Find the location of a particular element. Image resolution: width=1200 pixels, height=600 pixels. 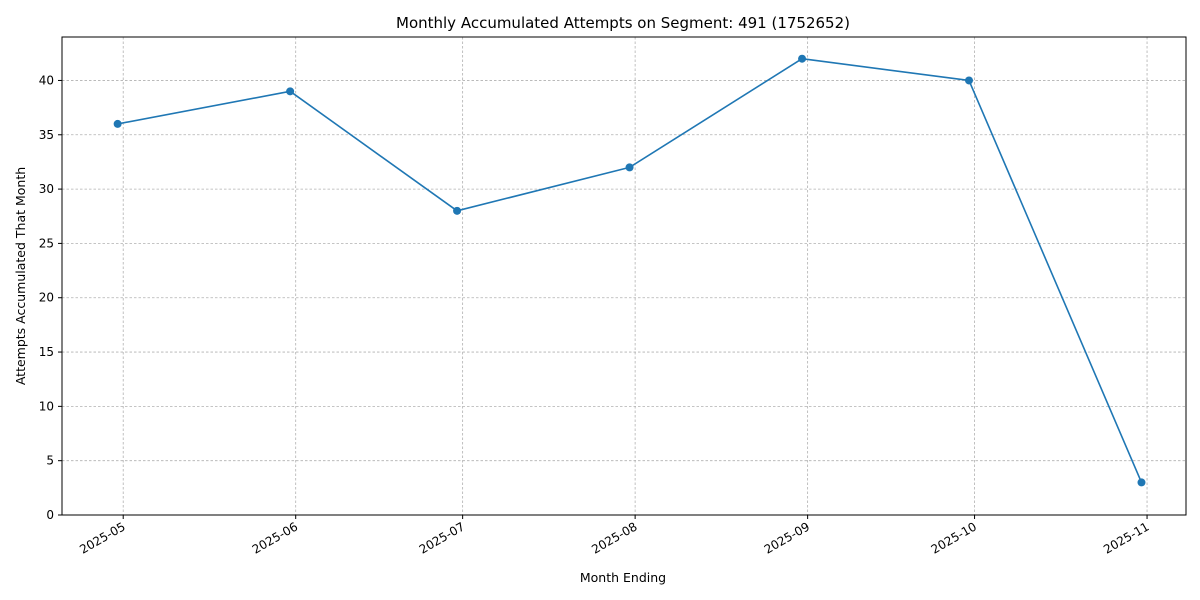

y-axis-label: Attempts Accumulated That Month is located at coordinates (20, 276).